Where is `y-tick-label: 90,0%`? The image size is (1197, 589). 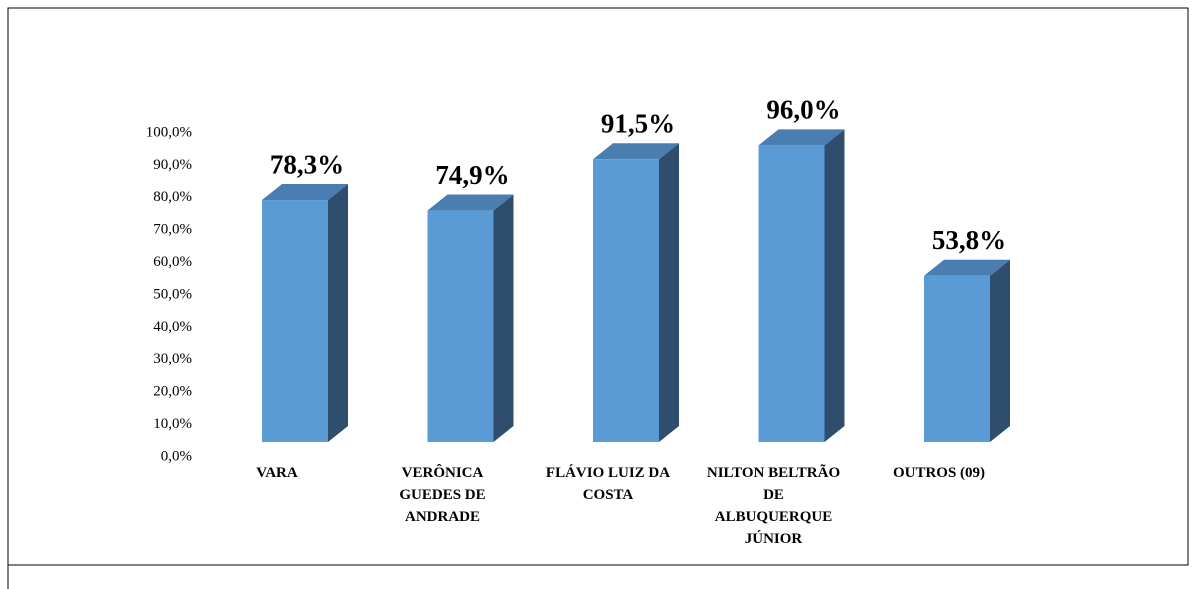
y-tick-label: 90,0% is located at coordinates (172, 165).